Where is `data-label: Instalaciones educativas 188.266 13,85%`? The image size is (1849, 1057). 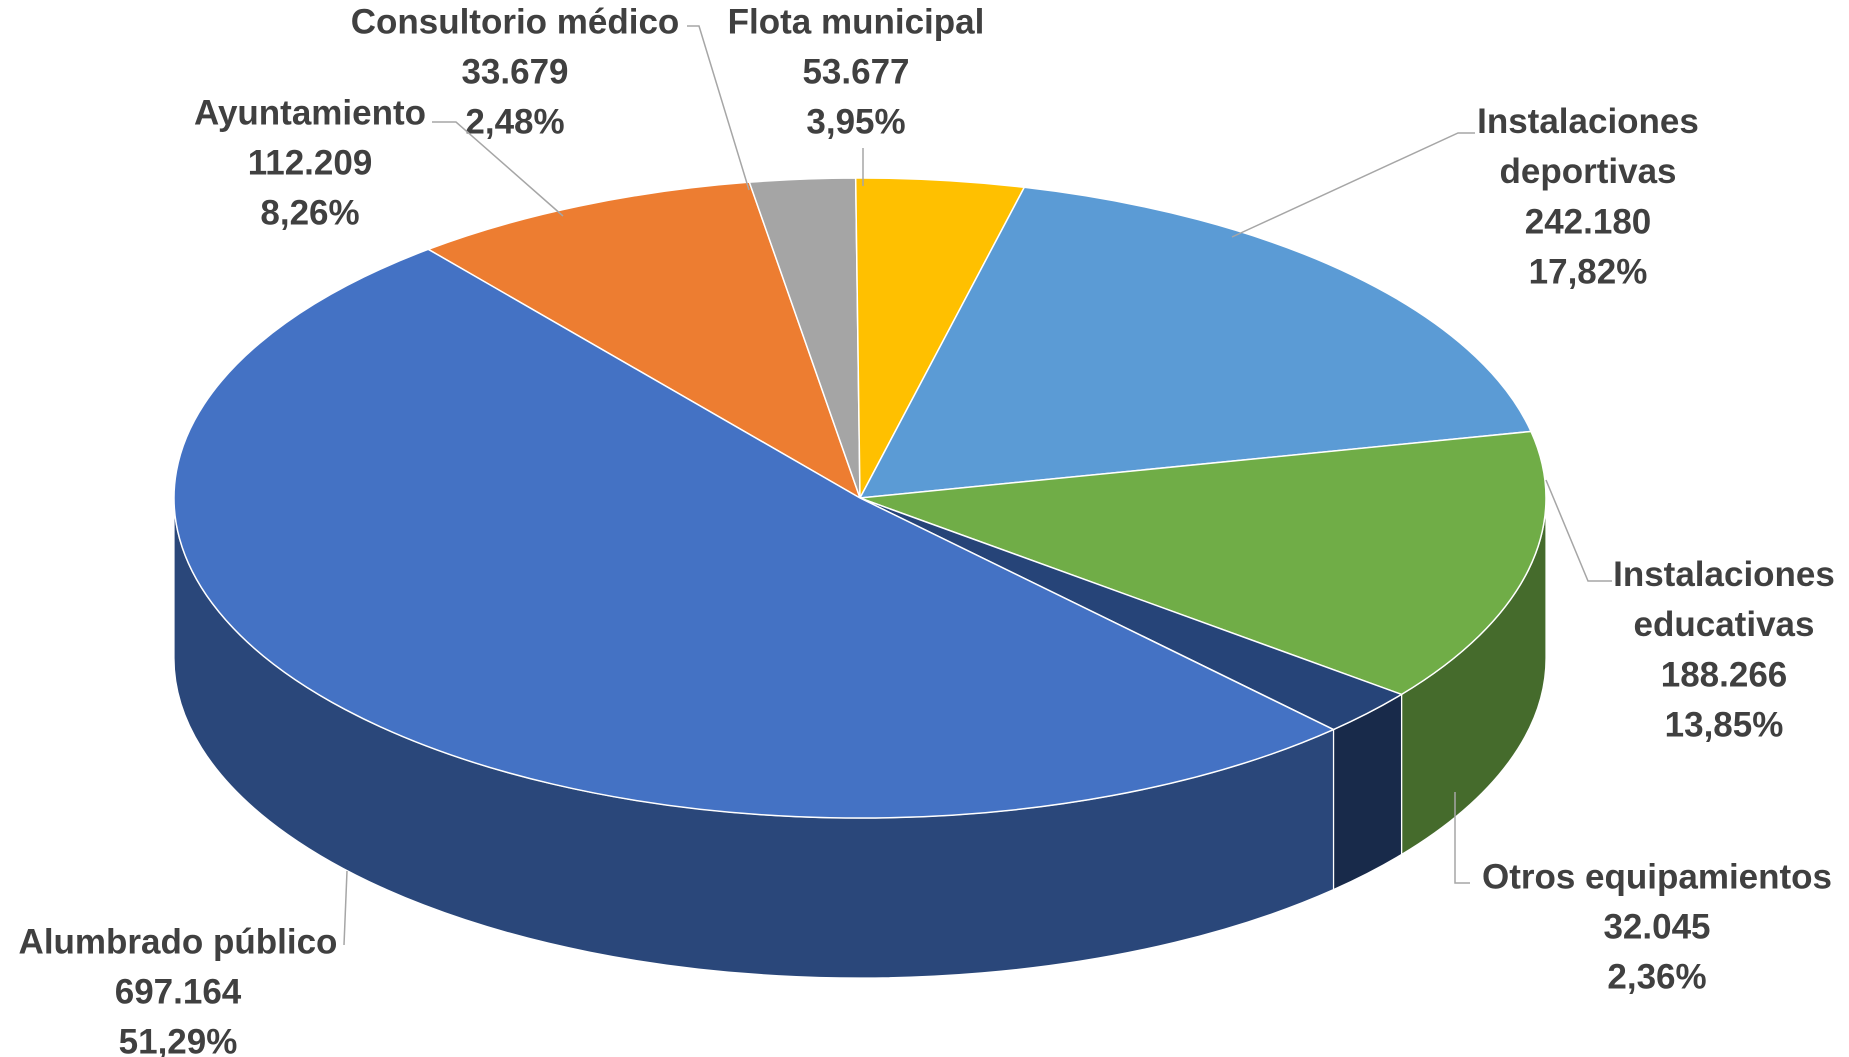
data-label: Instalaciones educativas 188.266 13,85% is located at coordinates (1724, 649).